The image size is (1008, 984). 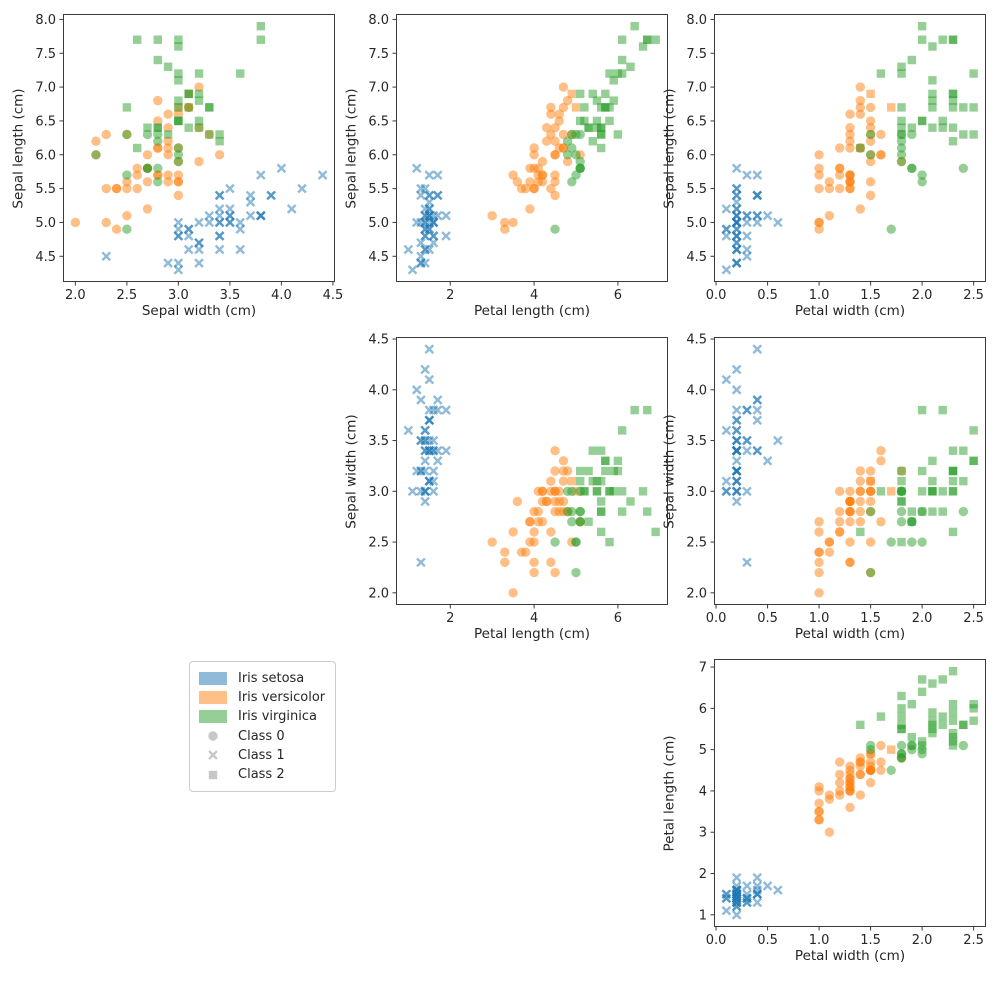 What do you see at coordinates (696, 54) in the screenshot?
I see `svg-text: 7.5` at bounding box center [696, 54].